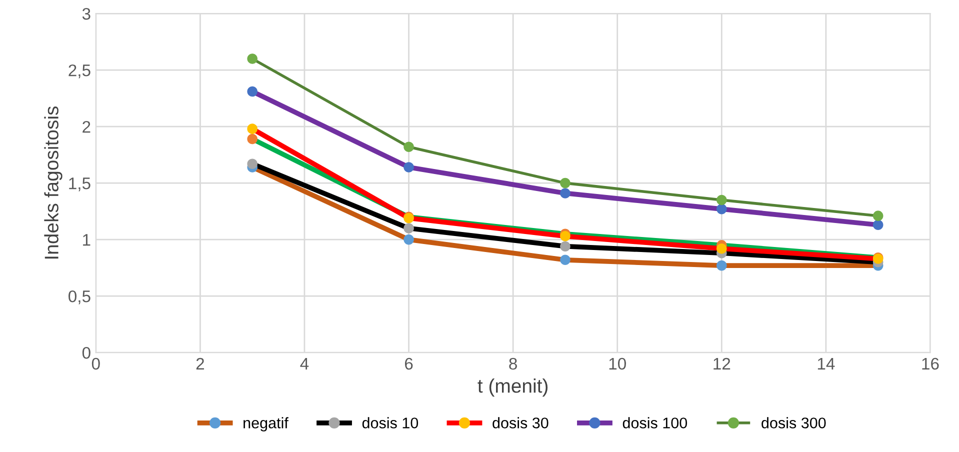  Describe the element at coordinates (266, 424) in the screenshot. I see `legend-label: negatif` at that location.